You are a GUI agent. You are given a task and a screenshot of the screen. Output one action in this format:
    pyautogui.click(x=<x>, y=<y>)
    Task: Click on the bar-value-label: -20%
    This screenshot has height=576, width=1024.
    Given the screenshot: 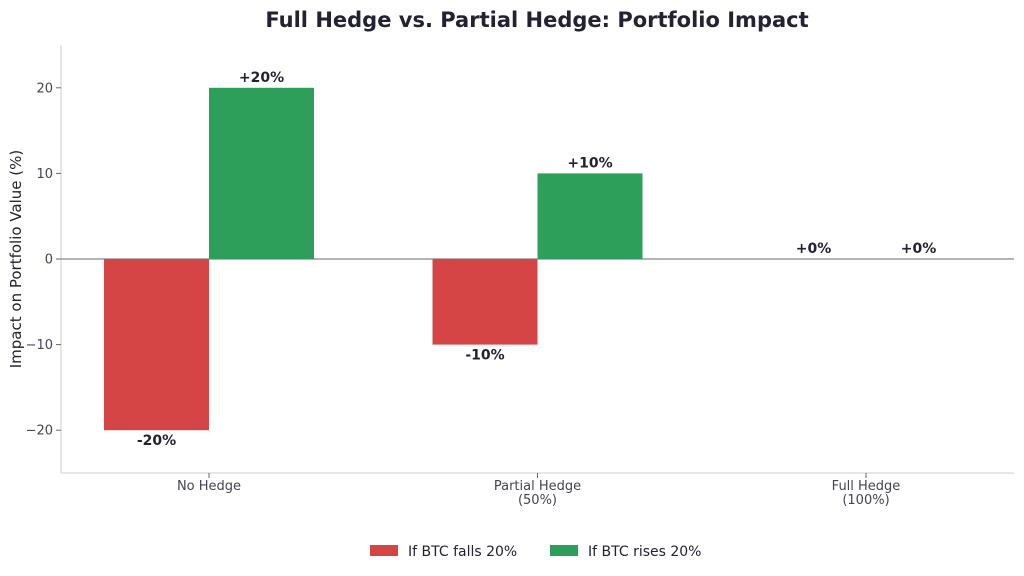 What is the action you would take?
    pyautogui.click(x=156, y=441)
    